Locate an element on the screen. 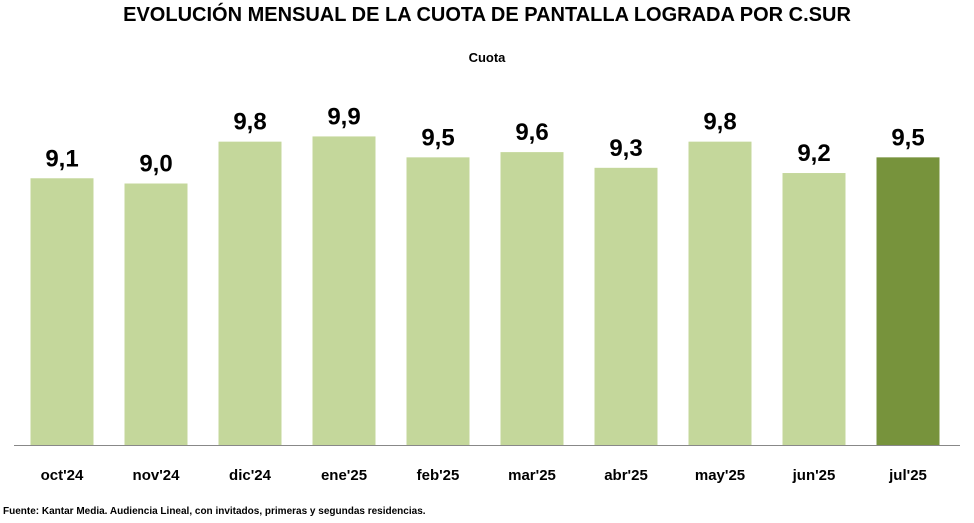  x-tick-label: dic'24 is located at coordinates (250, 475).